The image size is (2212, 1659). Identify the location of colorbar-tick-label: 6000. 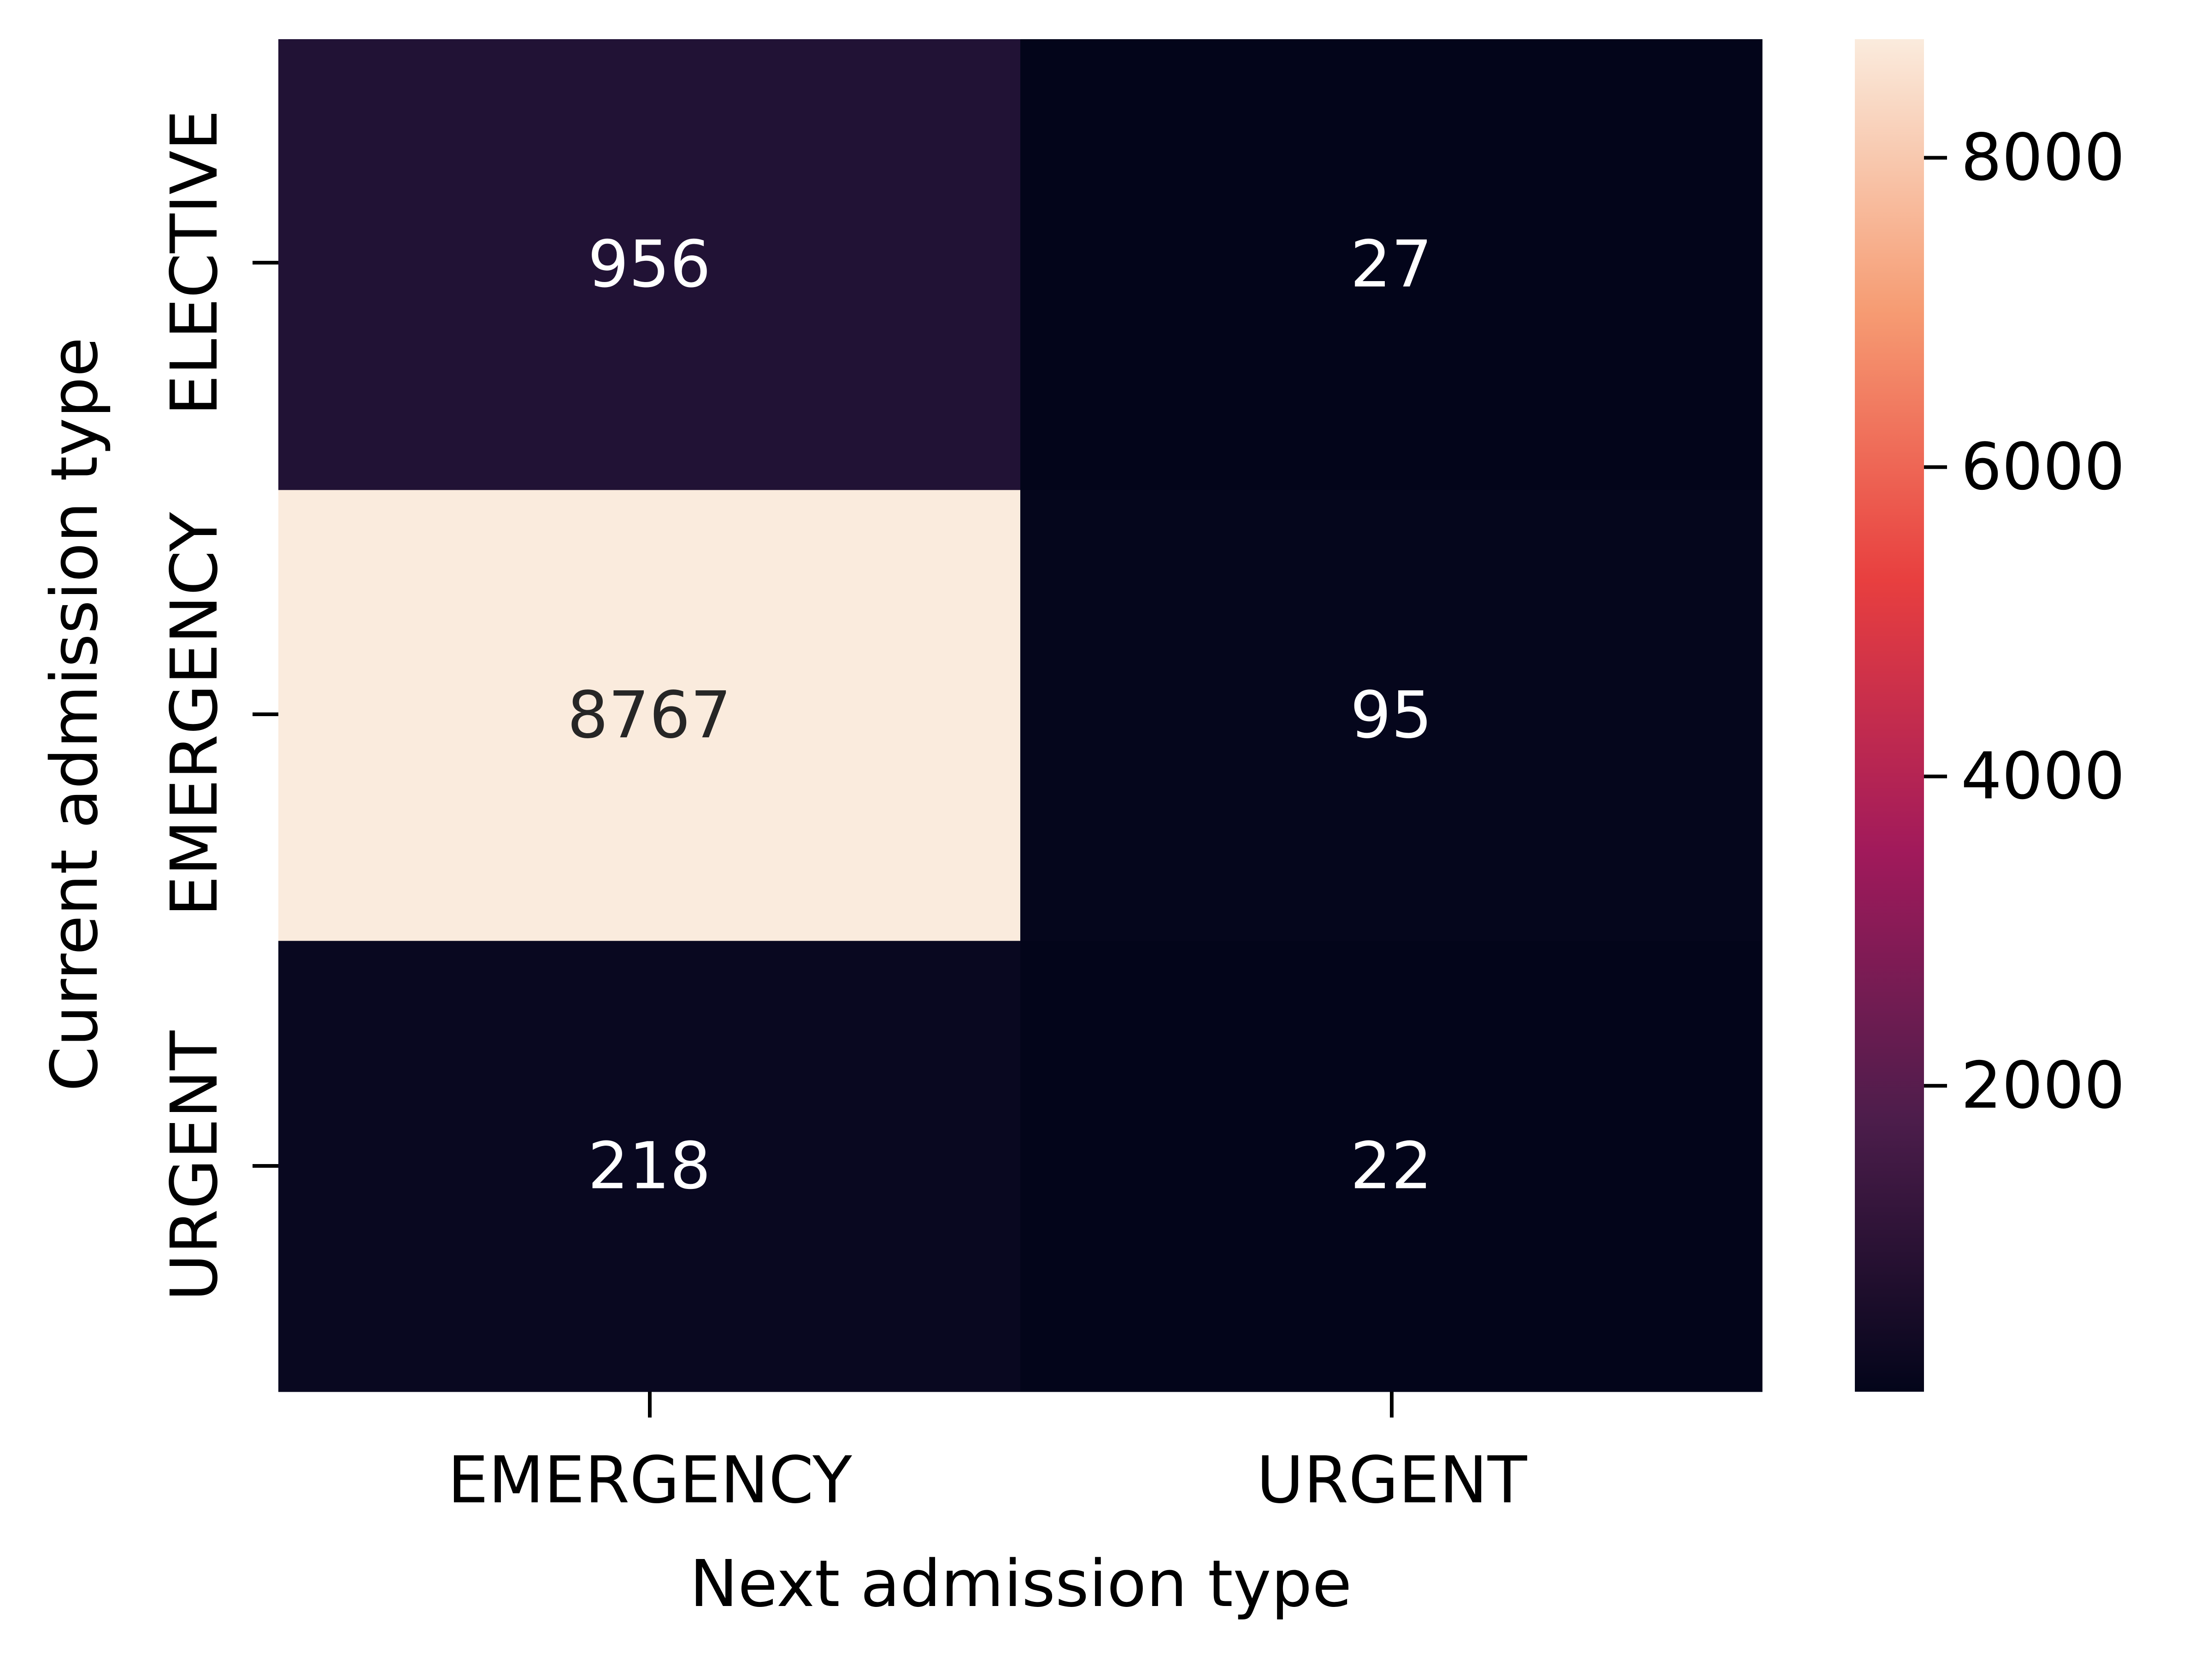
(2043, 467).